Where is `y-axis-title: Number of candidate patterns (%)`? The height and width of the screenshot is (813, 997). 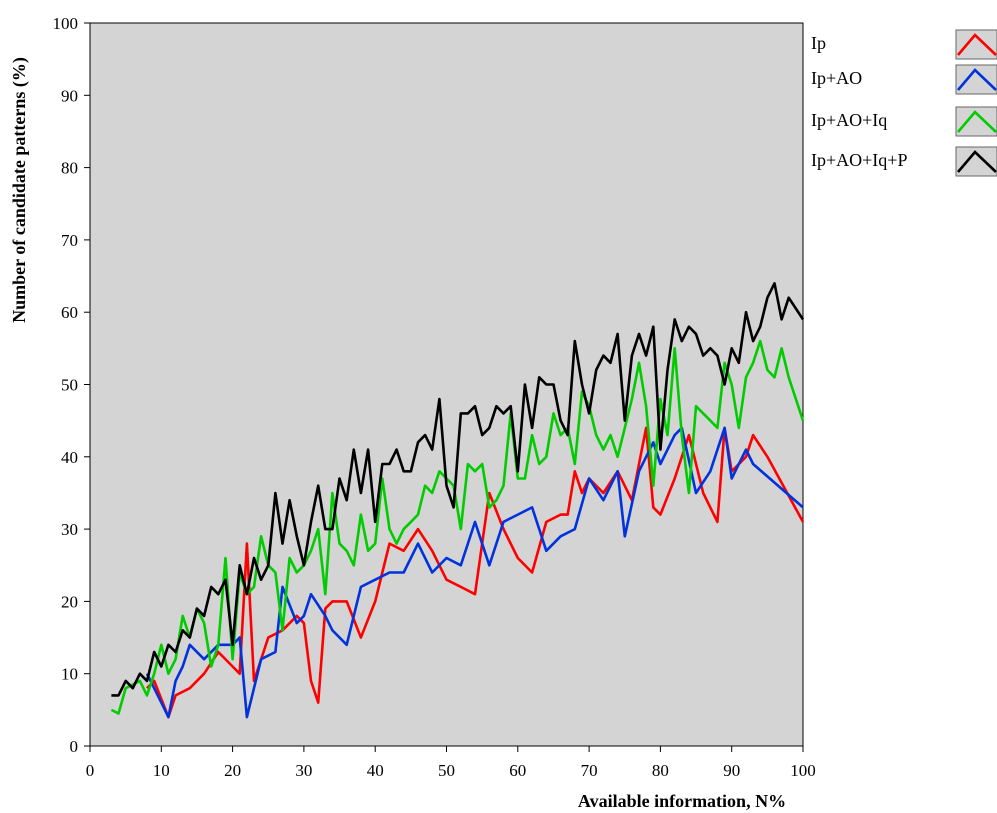 y-axis-title: Number of candidate patterns (%) is located at coordinates (19, 190).